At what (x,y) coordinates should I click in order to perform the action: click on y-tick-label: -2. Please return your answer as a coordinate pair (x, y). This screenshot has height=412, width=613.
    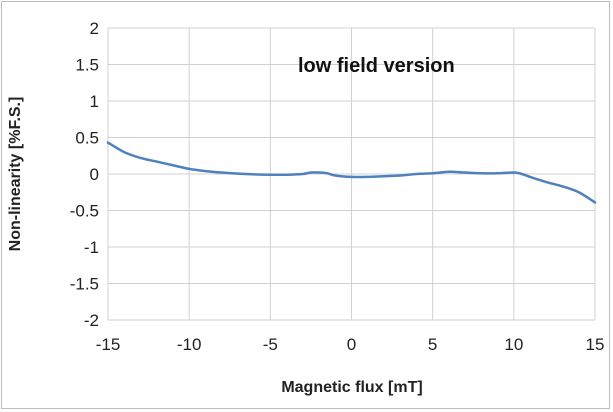
    Looking at the image, I should click on (91, 320).